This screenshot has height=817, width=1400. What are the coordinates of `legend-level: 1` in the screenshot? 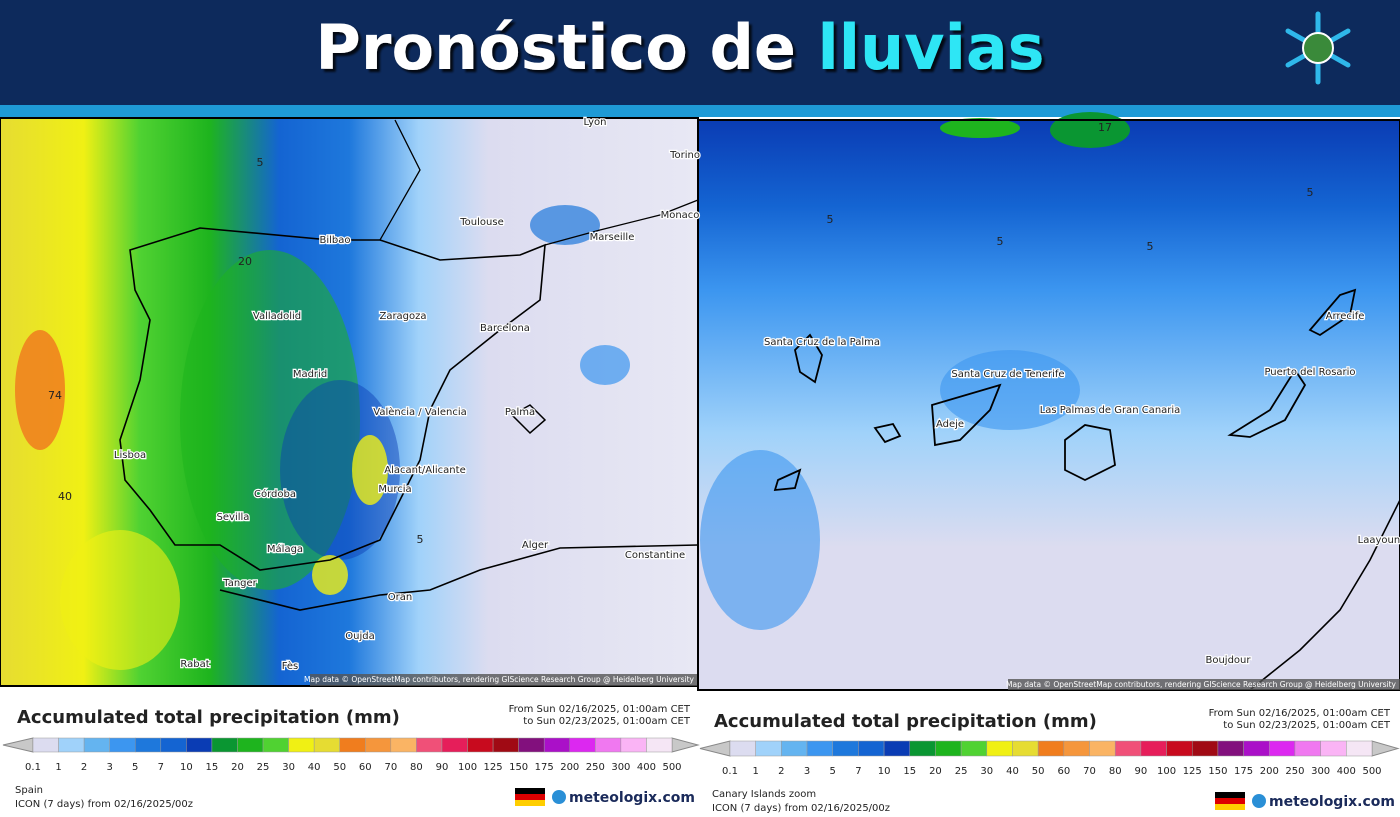 It's located at (58, 767).